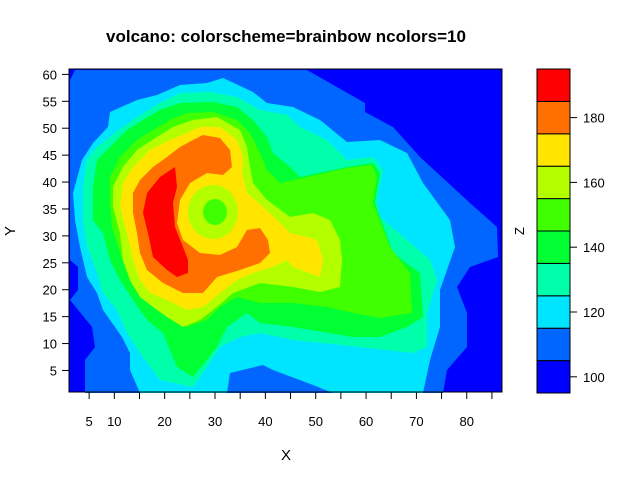 Image resolution: width=640 pixels, height=480 pixels. What do you see at coordinates (114, 421) in the screenshot?
I see `x-tick-label: 10` at bounding box center [114, 421].